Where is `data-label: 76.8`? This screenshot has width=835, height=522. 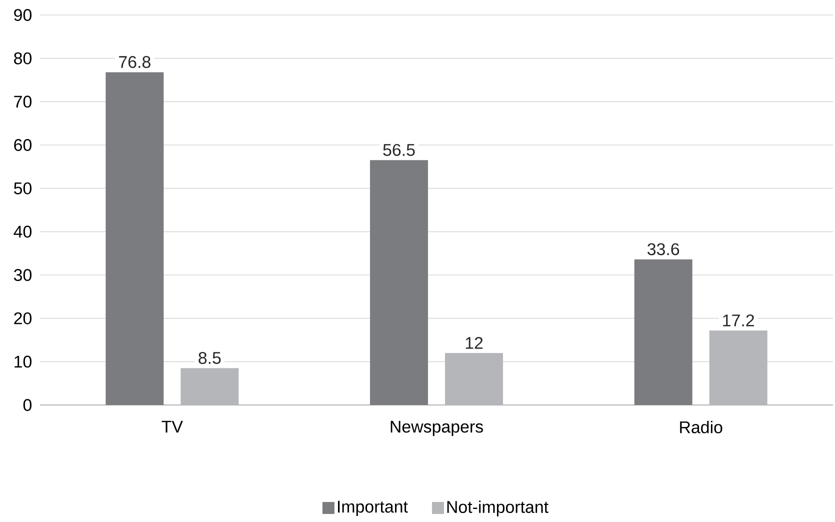
data-label: 76.8 is located at coordinates (134, 62).